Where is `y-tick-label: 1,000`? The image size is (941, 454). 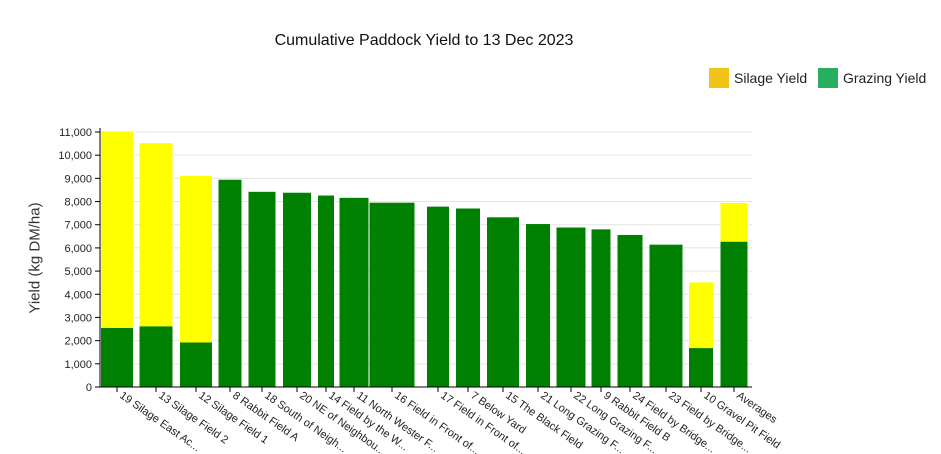
y-tick-label: 1,000 is located at coordinates (78, 365).